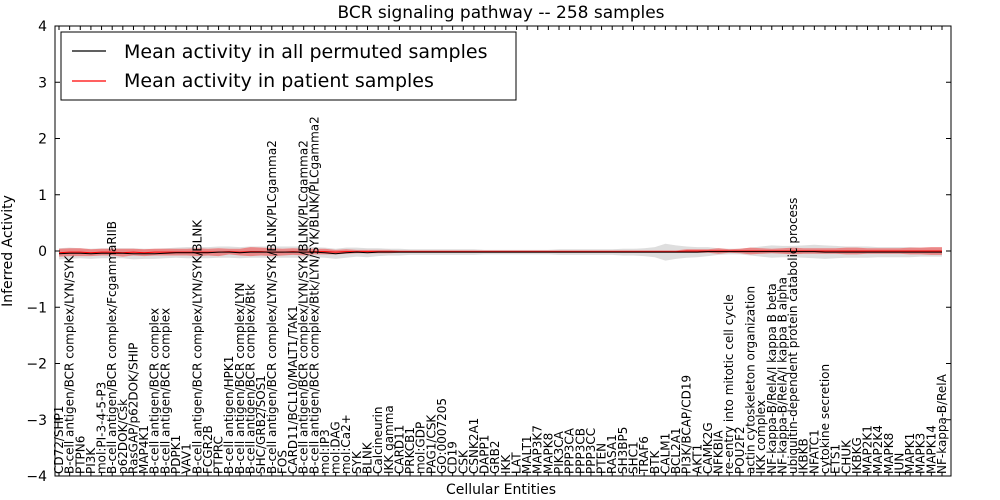 The image size is (1000, 500). Describe the element at coordinates (250, 379) in the screenshot. I see `entity-label: B-cell antigen/BCR complex/Btk` at that location.